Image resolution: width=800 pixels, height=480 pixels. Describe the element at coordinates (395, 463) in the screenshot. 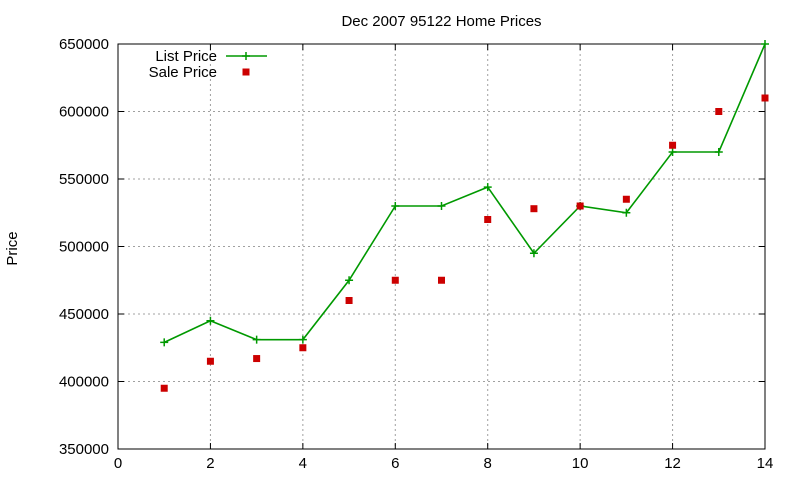

I see `x-tick-label: 6` at that location.